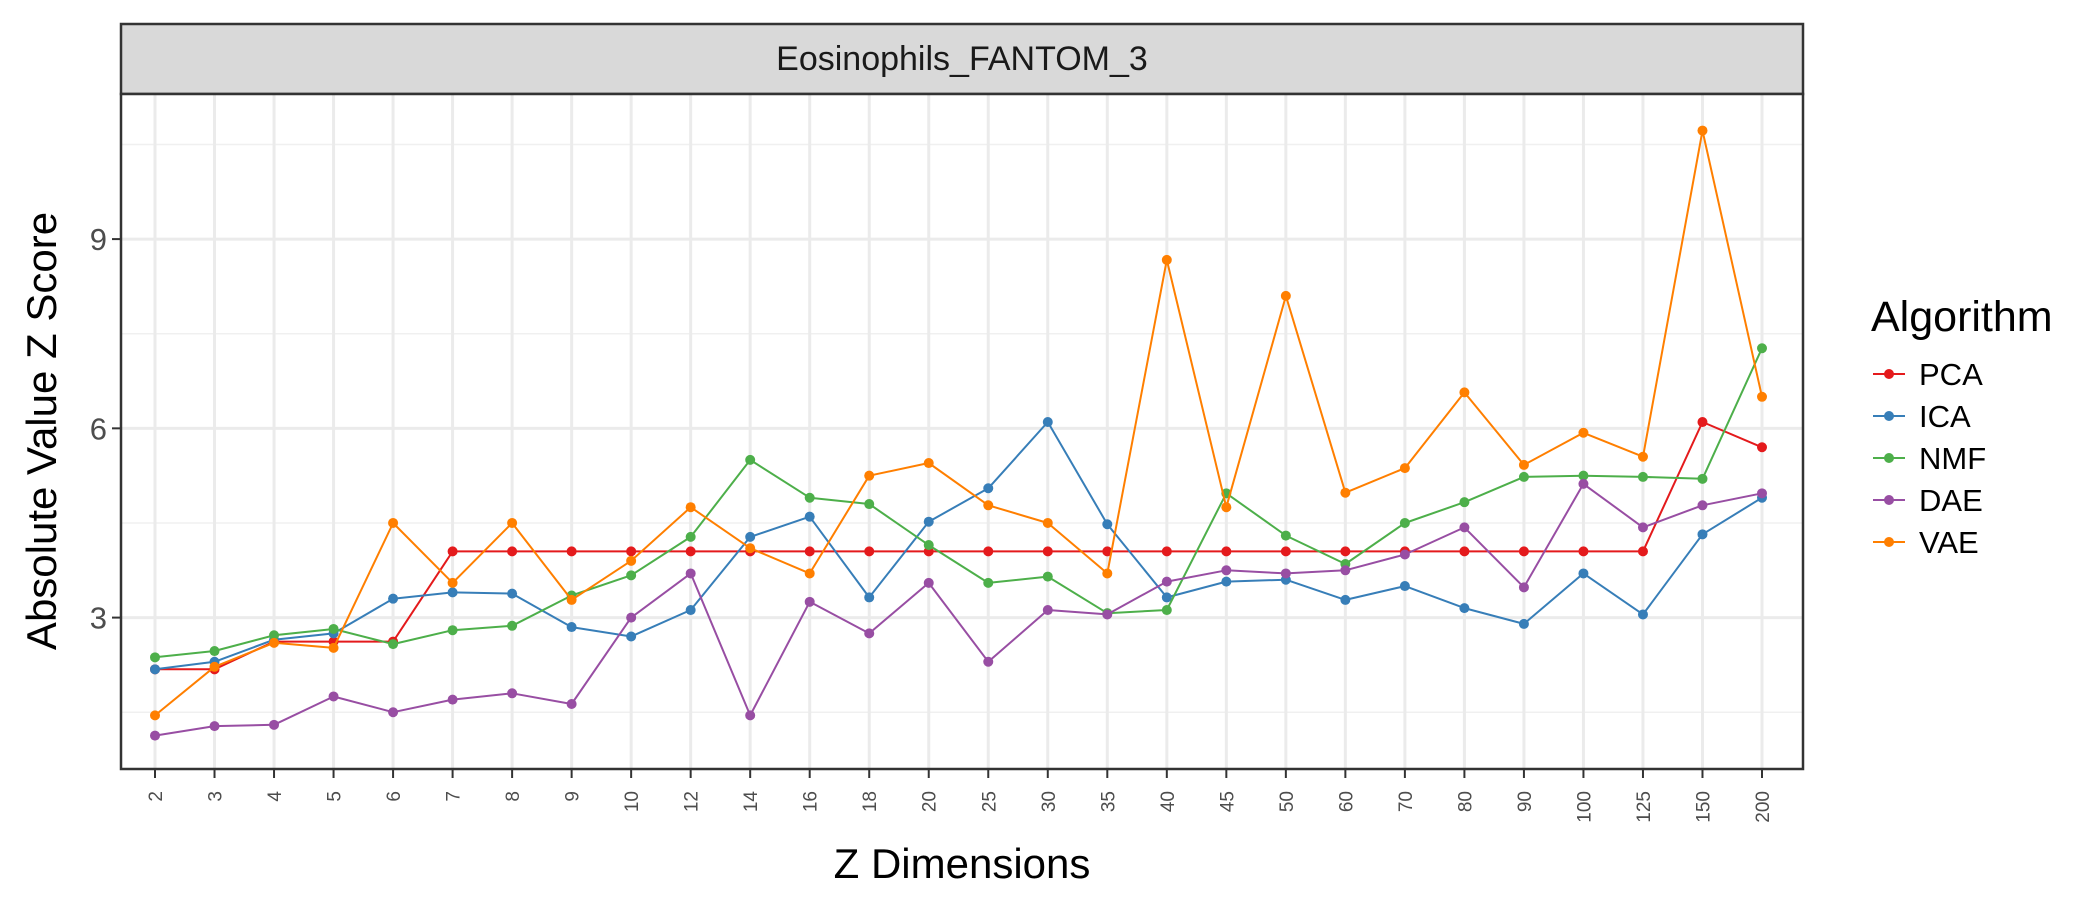 Image resolution: width=2100 pixels, height=900 pixels. What do you see at coordinates (98, 239) in the screenshot?
I see `y-tick-label: 9` at bounding box center [98, 239].